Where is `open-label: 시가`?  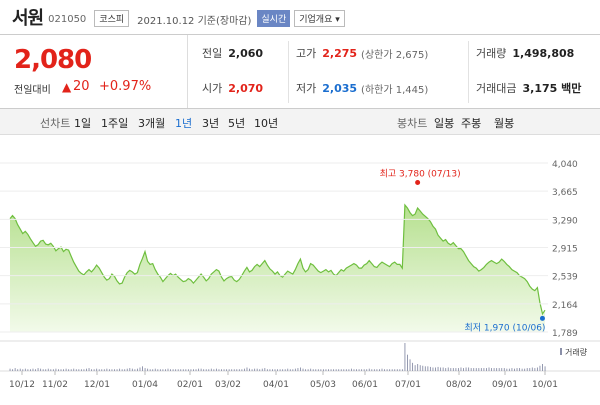
open-label: 시가 is located at coordinates (212, 88).